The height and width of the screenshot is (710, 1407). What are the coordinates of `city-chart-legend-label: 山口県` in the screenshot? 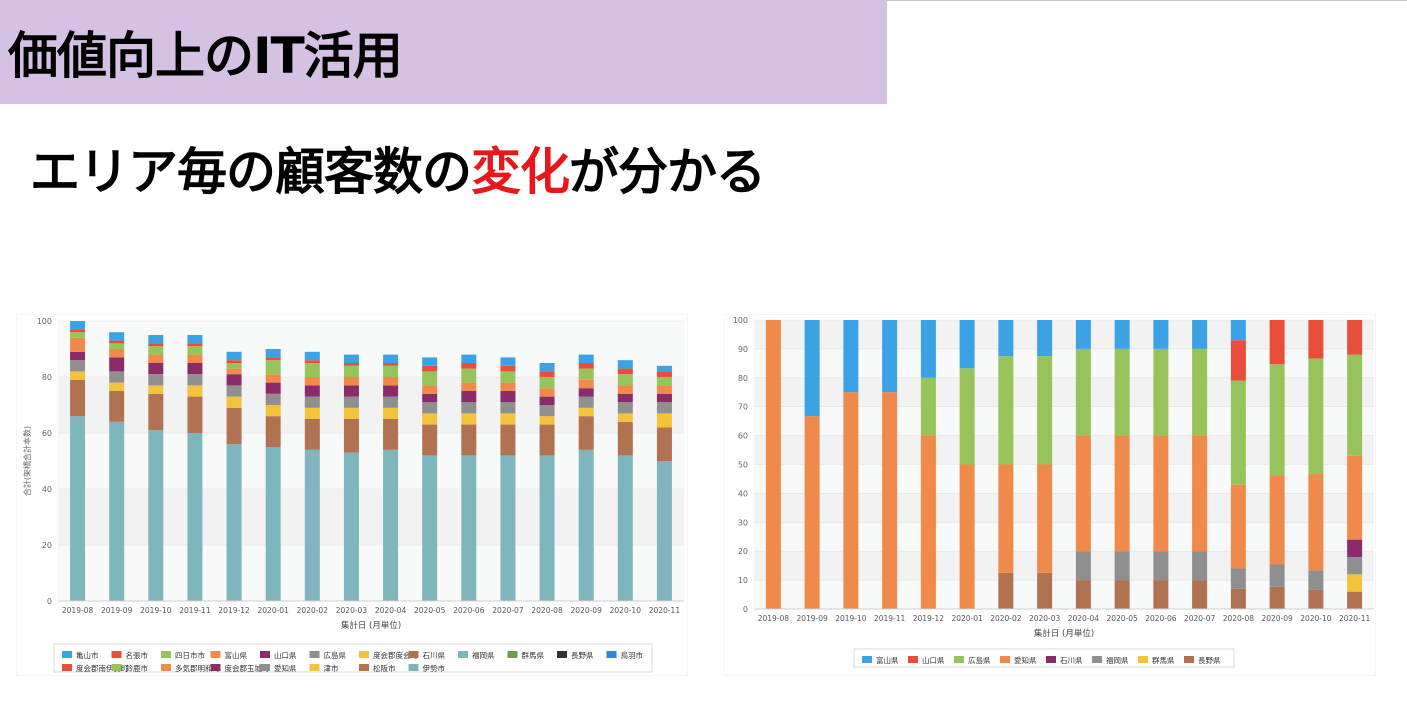 It's located at (285, 655).